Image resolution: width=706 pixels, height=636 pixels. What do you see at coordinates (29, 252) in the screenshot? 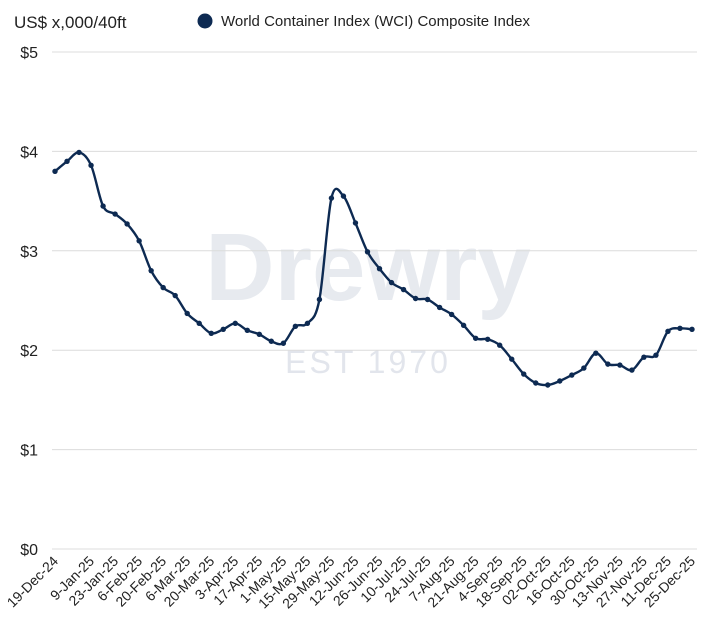
I see `y-tick-label: $3` at bounding box center [29, 252].